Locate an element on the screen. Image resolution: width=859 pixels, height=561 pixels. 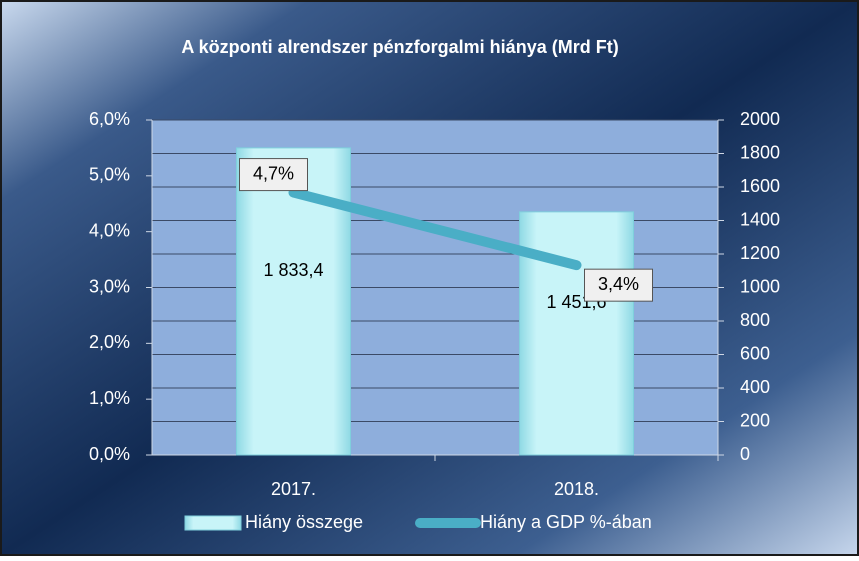
y2-tick-label: 1000 is located at coordinates (760, 286).